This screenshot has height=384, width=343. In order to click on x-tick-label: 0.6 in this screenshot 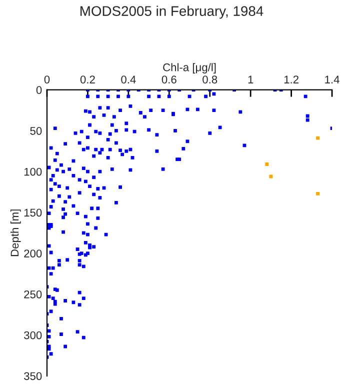, I will do `click(169, 80)`.